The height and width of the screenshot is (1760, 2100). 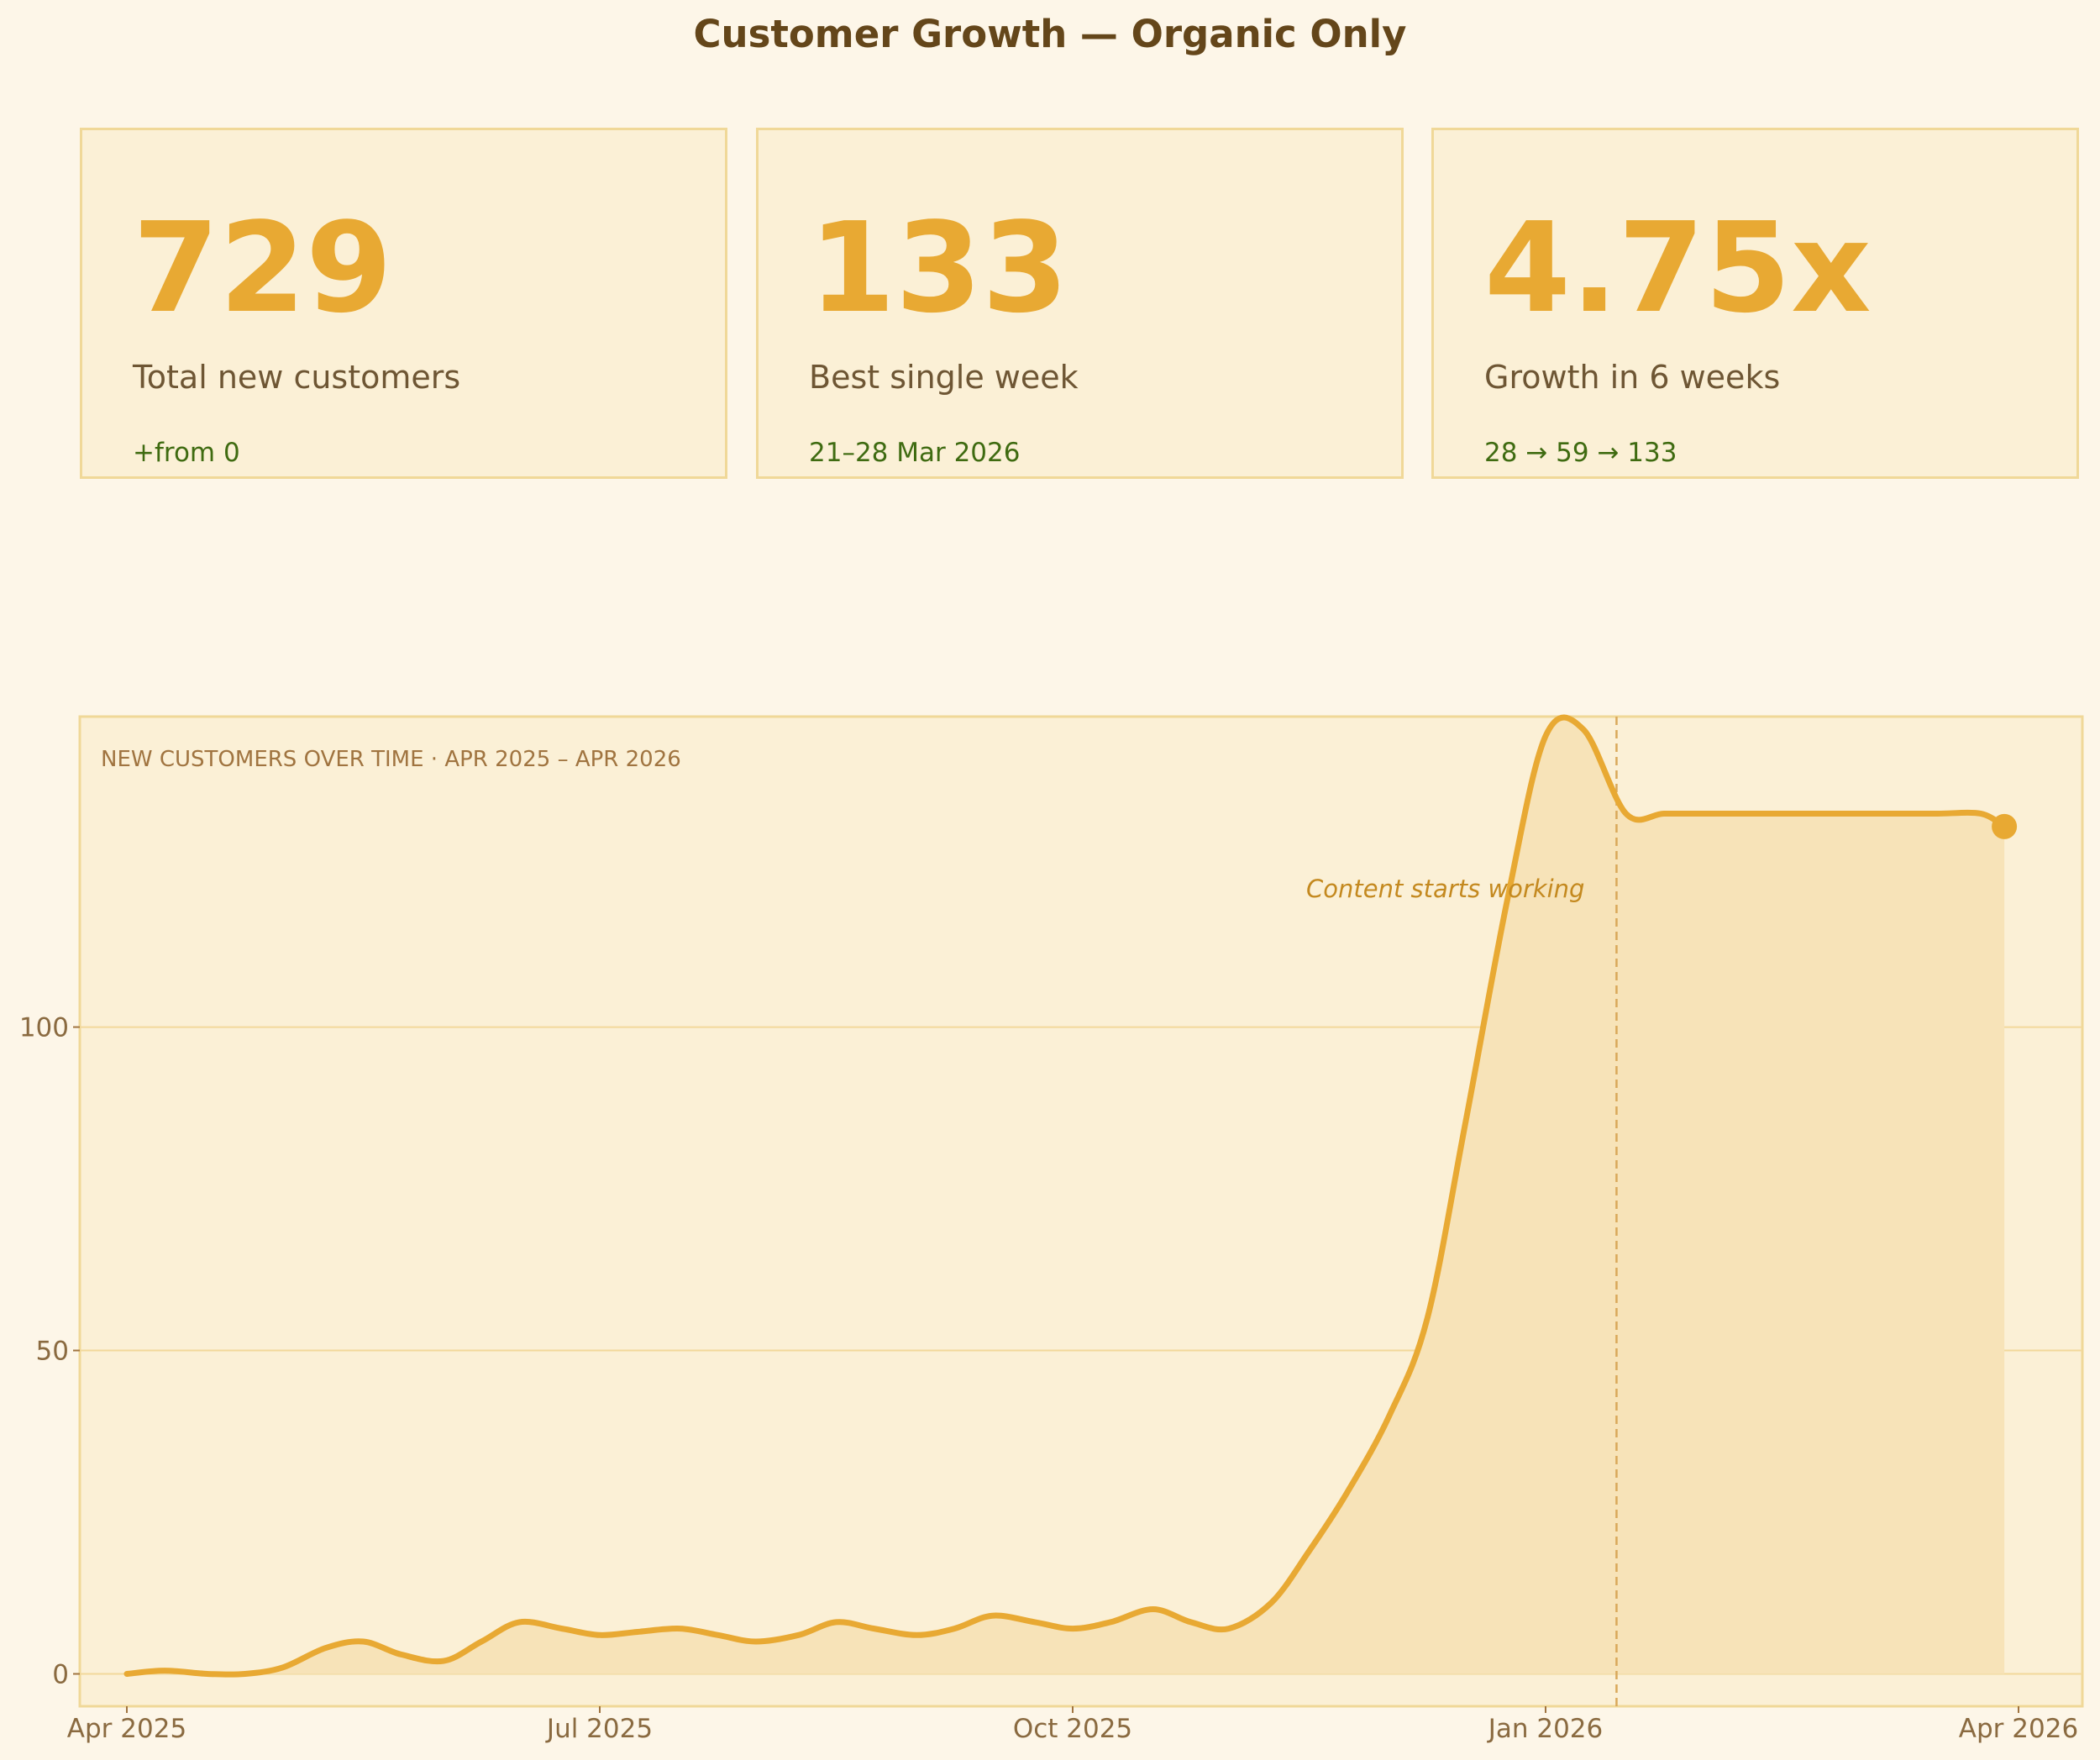 I want to click on kpi-sub: 28 → 59 → 133, so click(x=1580, y=453).